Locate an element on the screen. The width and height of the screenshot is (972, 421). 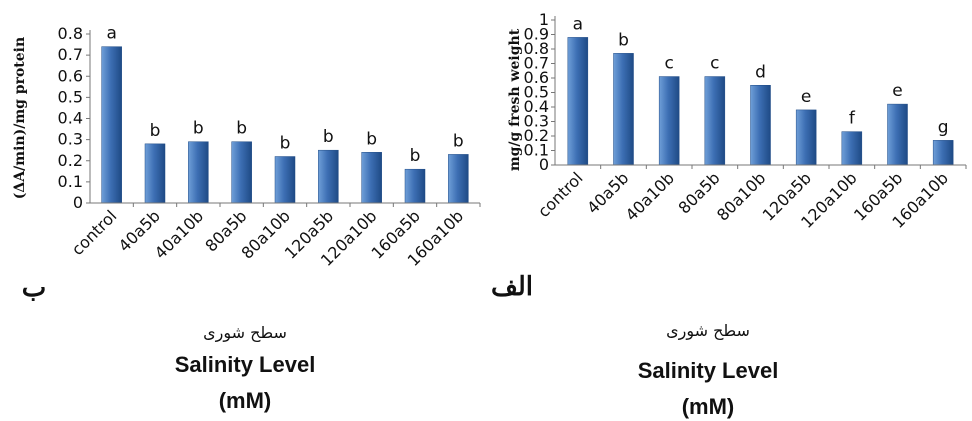
left-x-tick-label: 40a10b is located at coordinates (179, 234).